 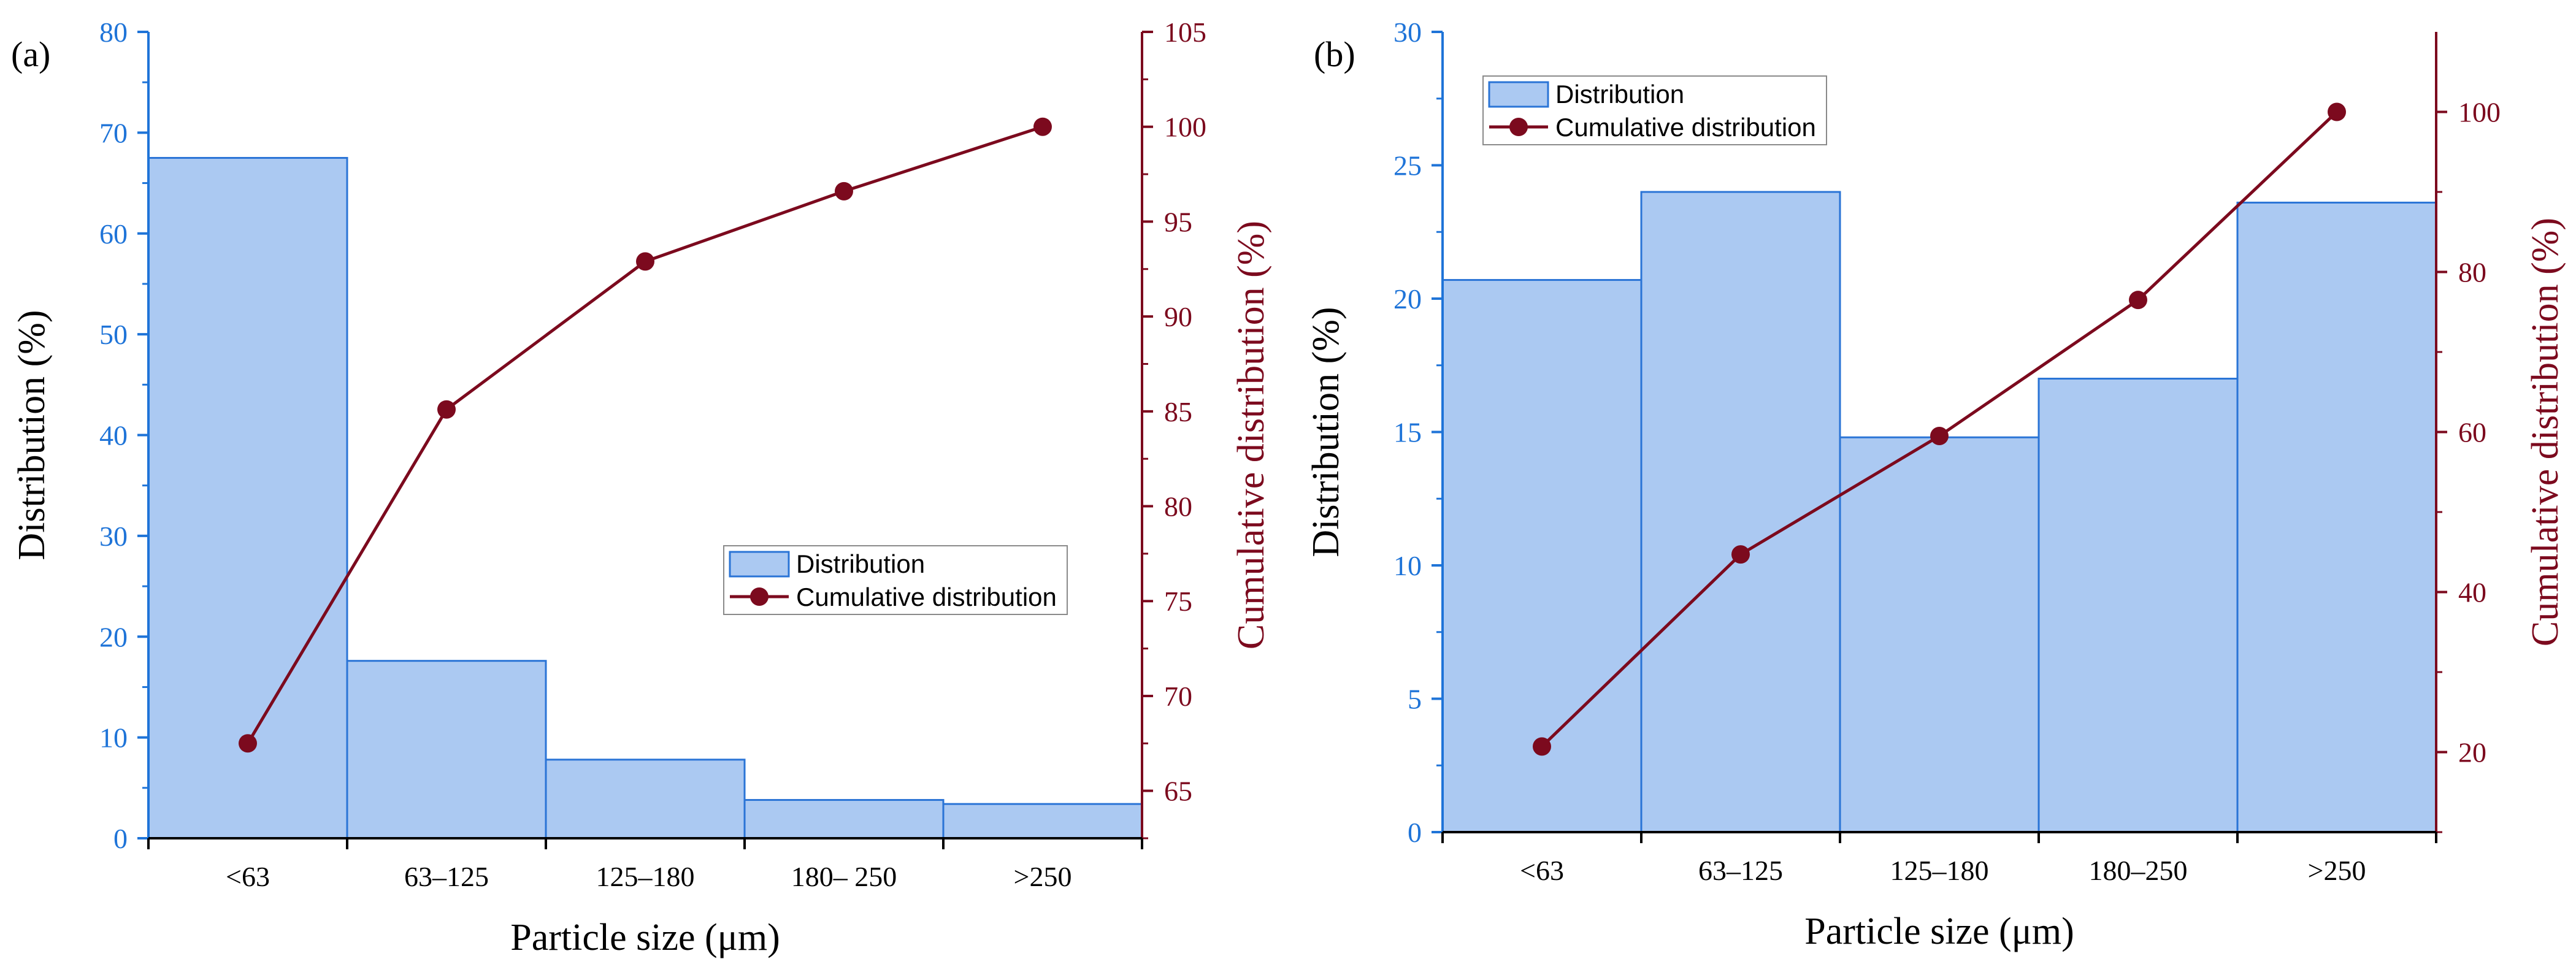 I want to click on x-category-label: 180–250, so click(x=2138, y=870).